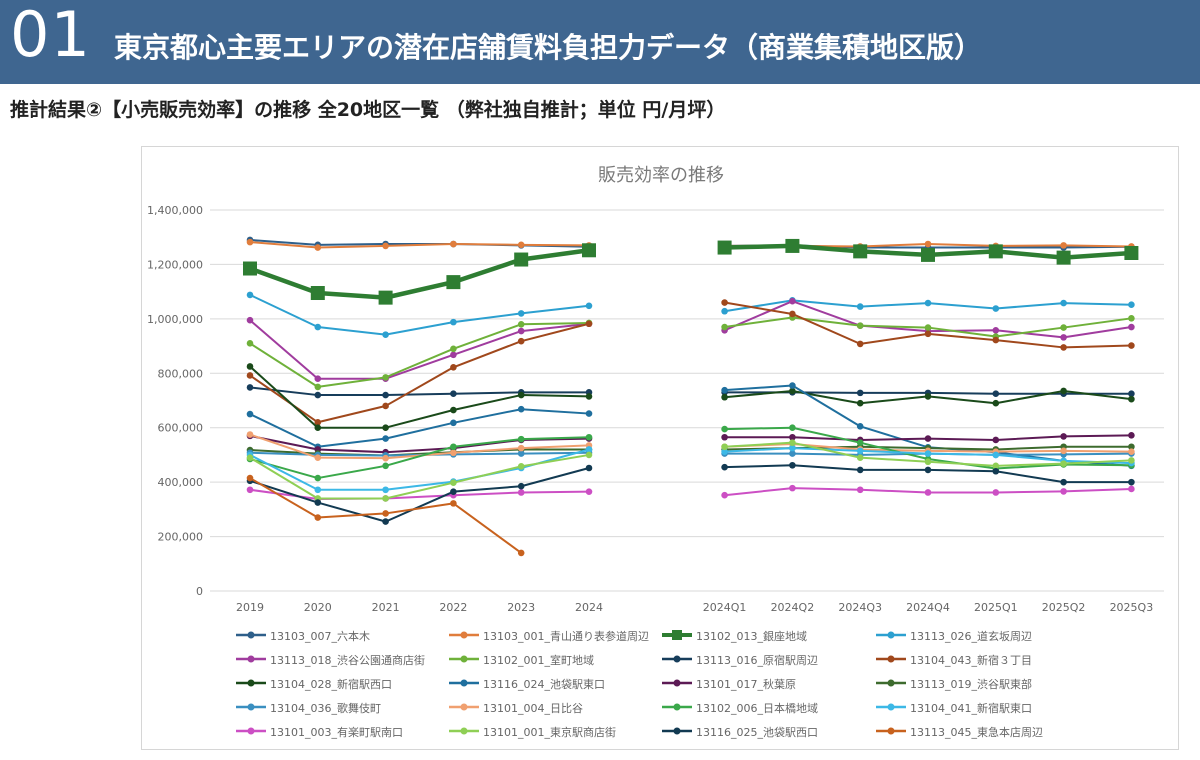 This screenshot has height=760, width=1200. Describe the element at coordinates (600, 42) in the screenshot. I see `header-bar: 01 東京都心主要エリアの潜在店舗賃料負担力データ（商業集積地区版）` at that location.